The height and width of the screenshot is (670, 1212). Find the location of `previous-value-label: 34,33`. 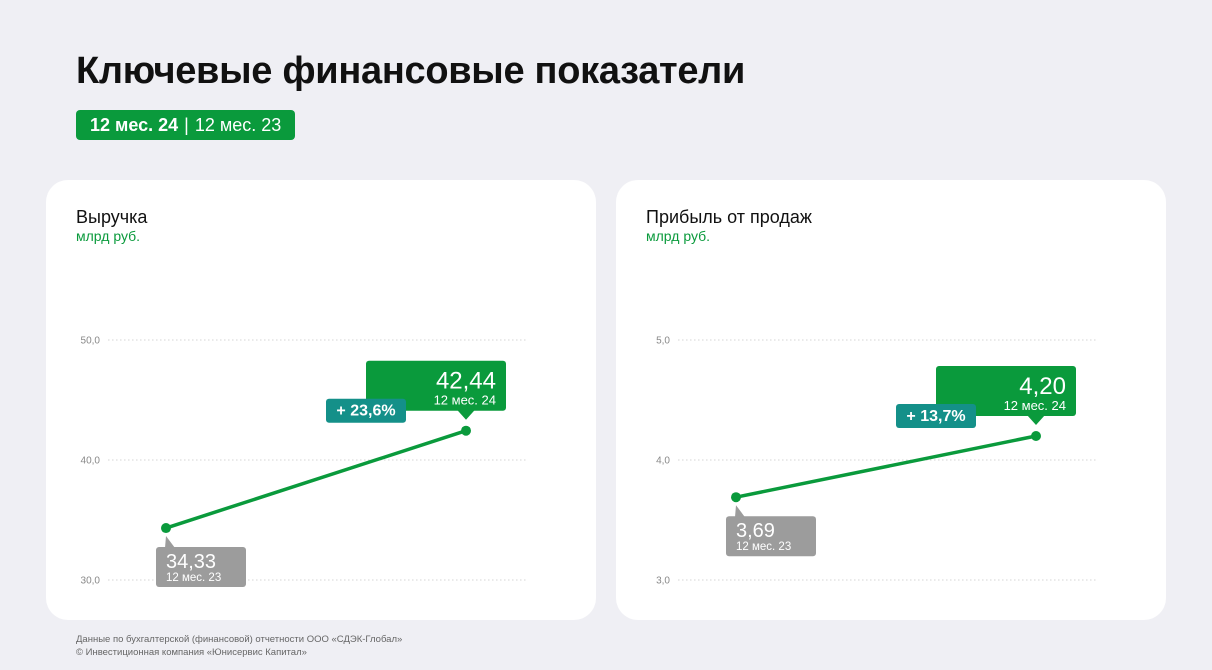

previous-value-label: 34,33 is located at coordinates (191, 562).